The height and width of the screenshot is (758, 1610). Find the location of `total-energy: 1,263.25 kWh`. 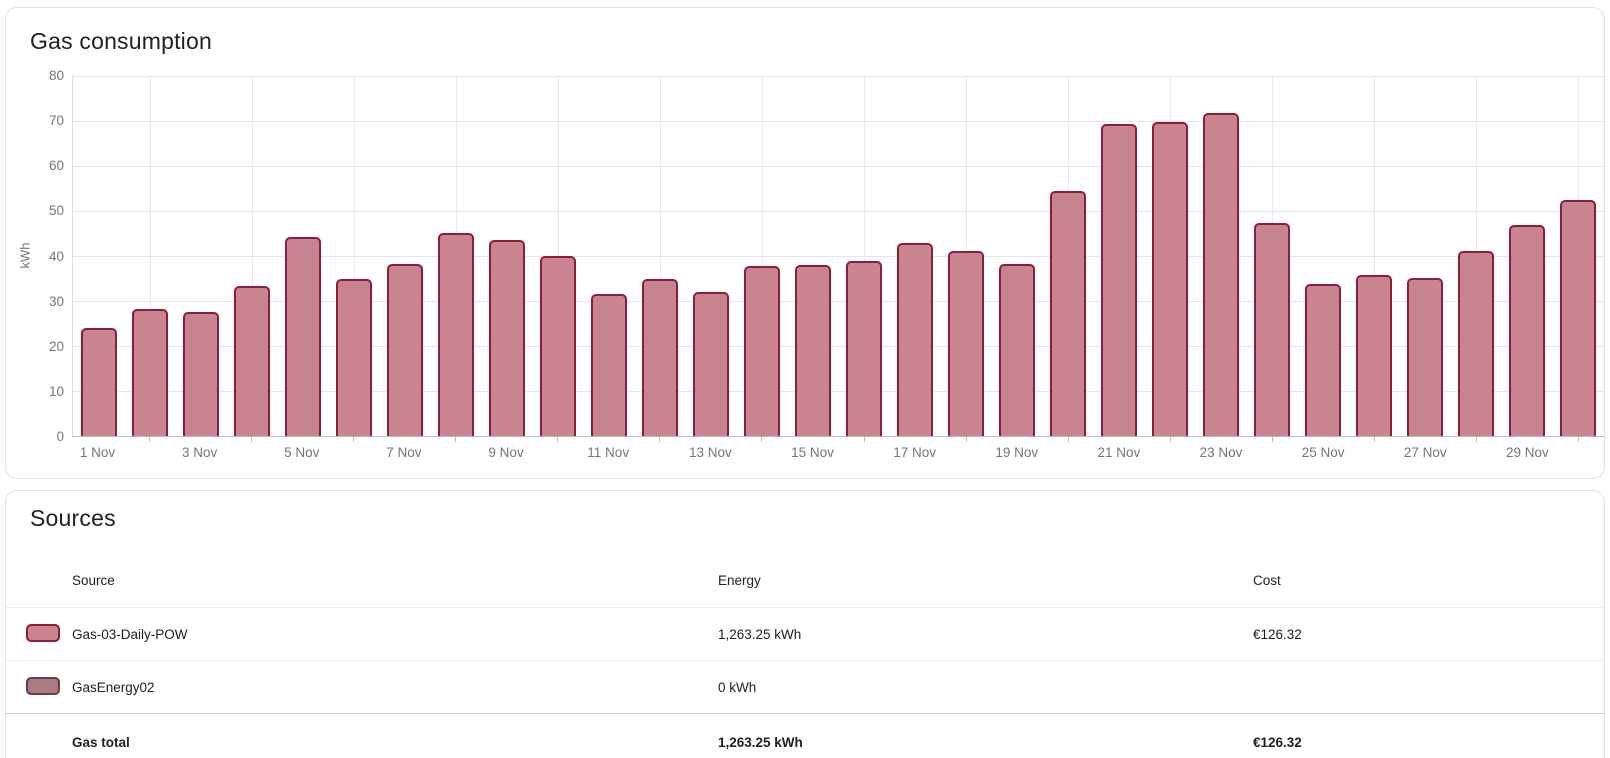

total-energy: 1,263.25 kWh is located at coordinates (760, 742).